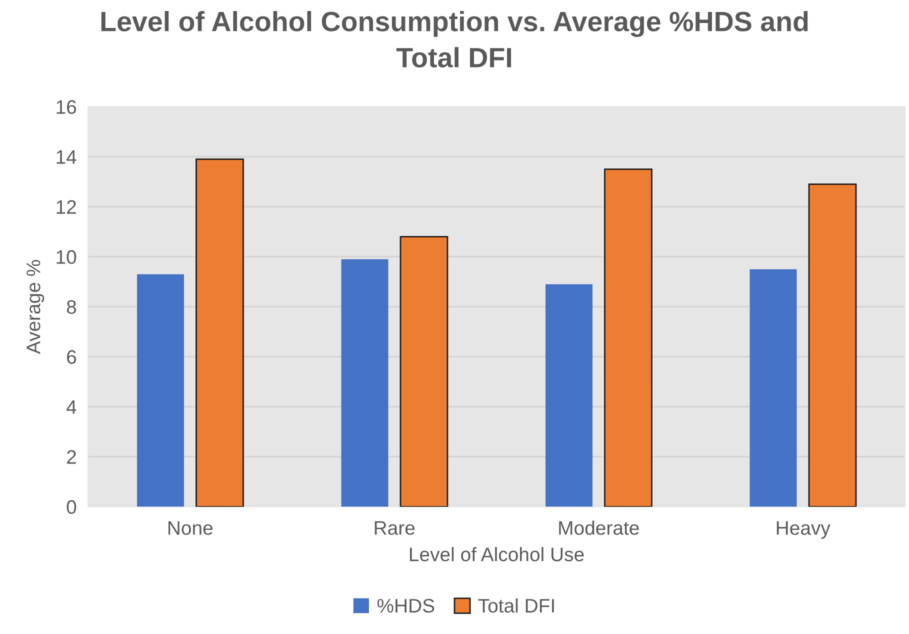 The height and width of the screenshot is (634, 909). I want to click on y-tick-label: 12, so click(66, 207).